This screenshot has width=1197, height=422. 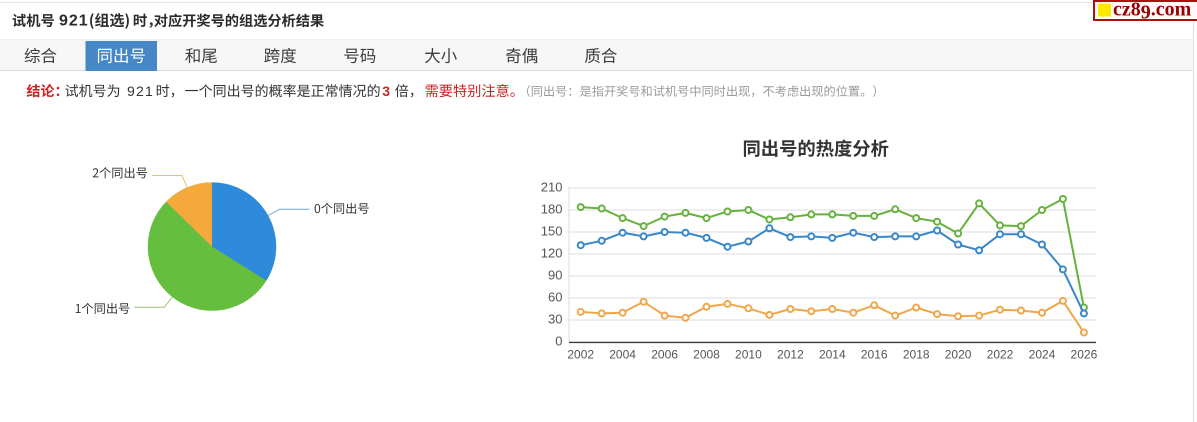 What do you see at coordinates (1084, 355) in the screenshot?
I see `svg-text: 2026` at bounding box center [1084, 355].